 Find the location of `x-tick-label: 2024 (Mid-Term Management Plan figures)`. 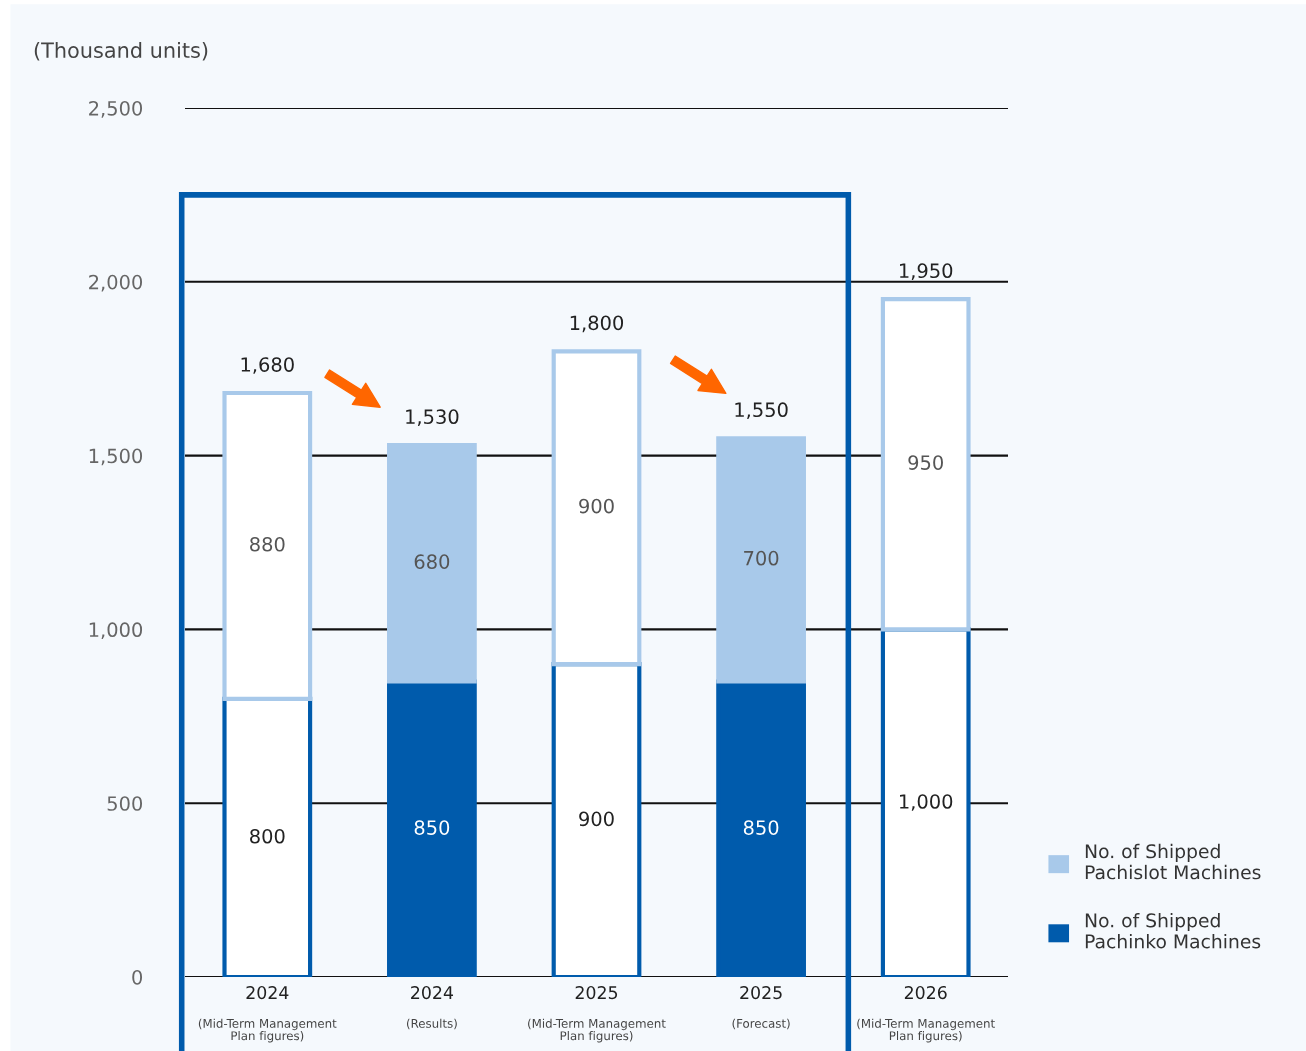

x-tick-label: 2024 (Mid-Term Management Plan figures) is located at coordinates (267, 1014).